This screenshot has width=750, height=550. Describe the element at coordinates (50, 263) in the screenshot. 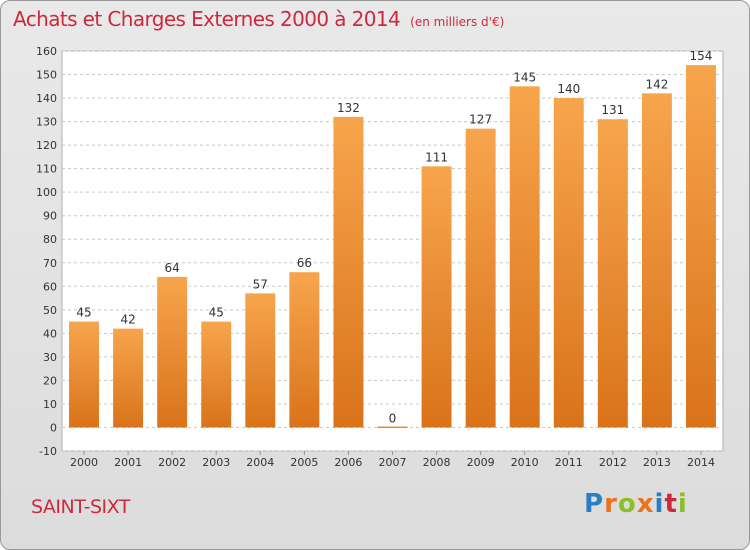

I see `y-tick-label: 70` at that location.